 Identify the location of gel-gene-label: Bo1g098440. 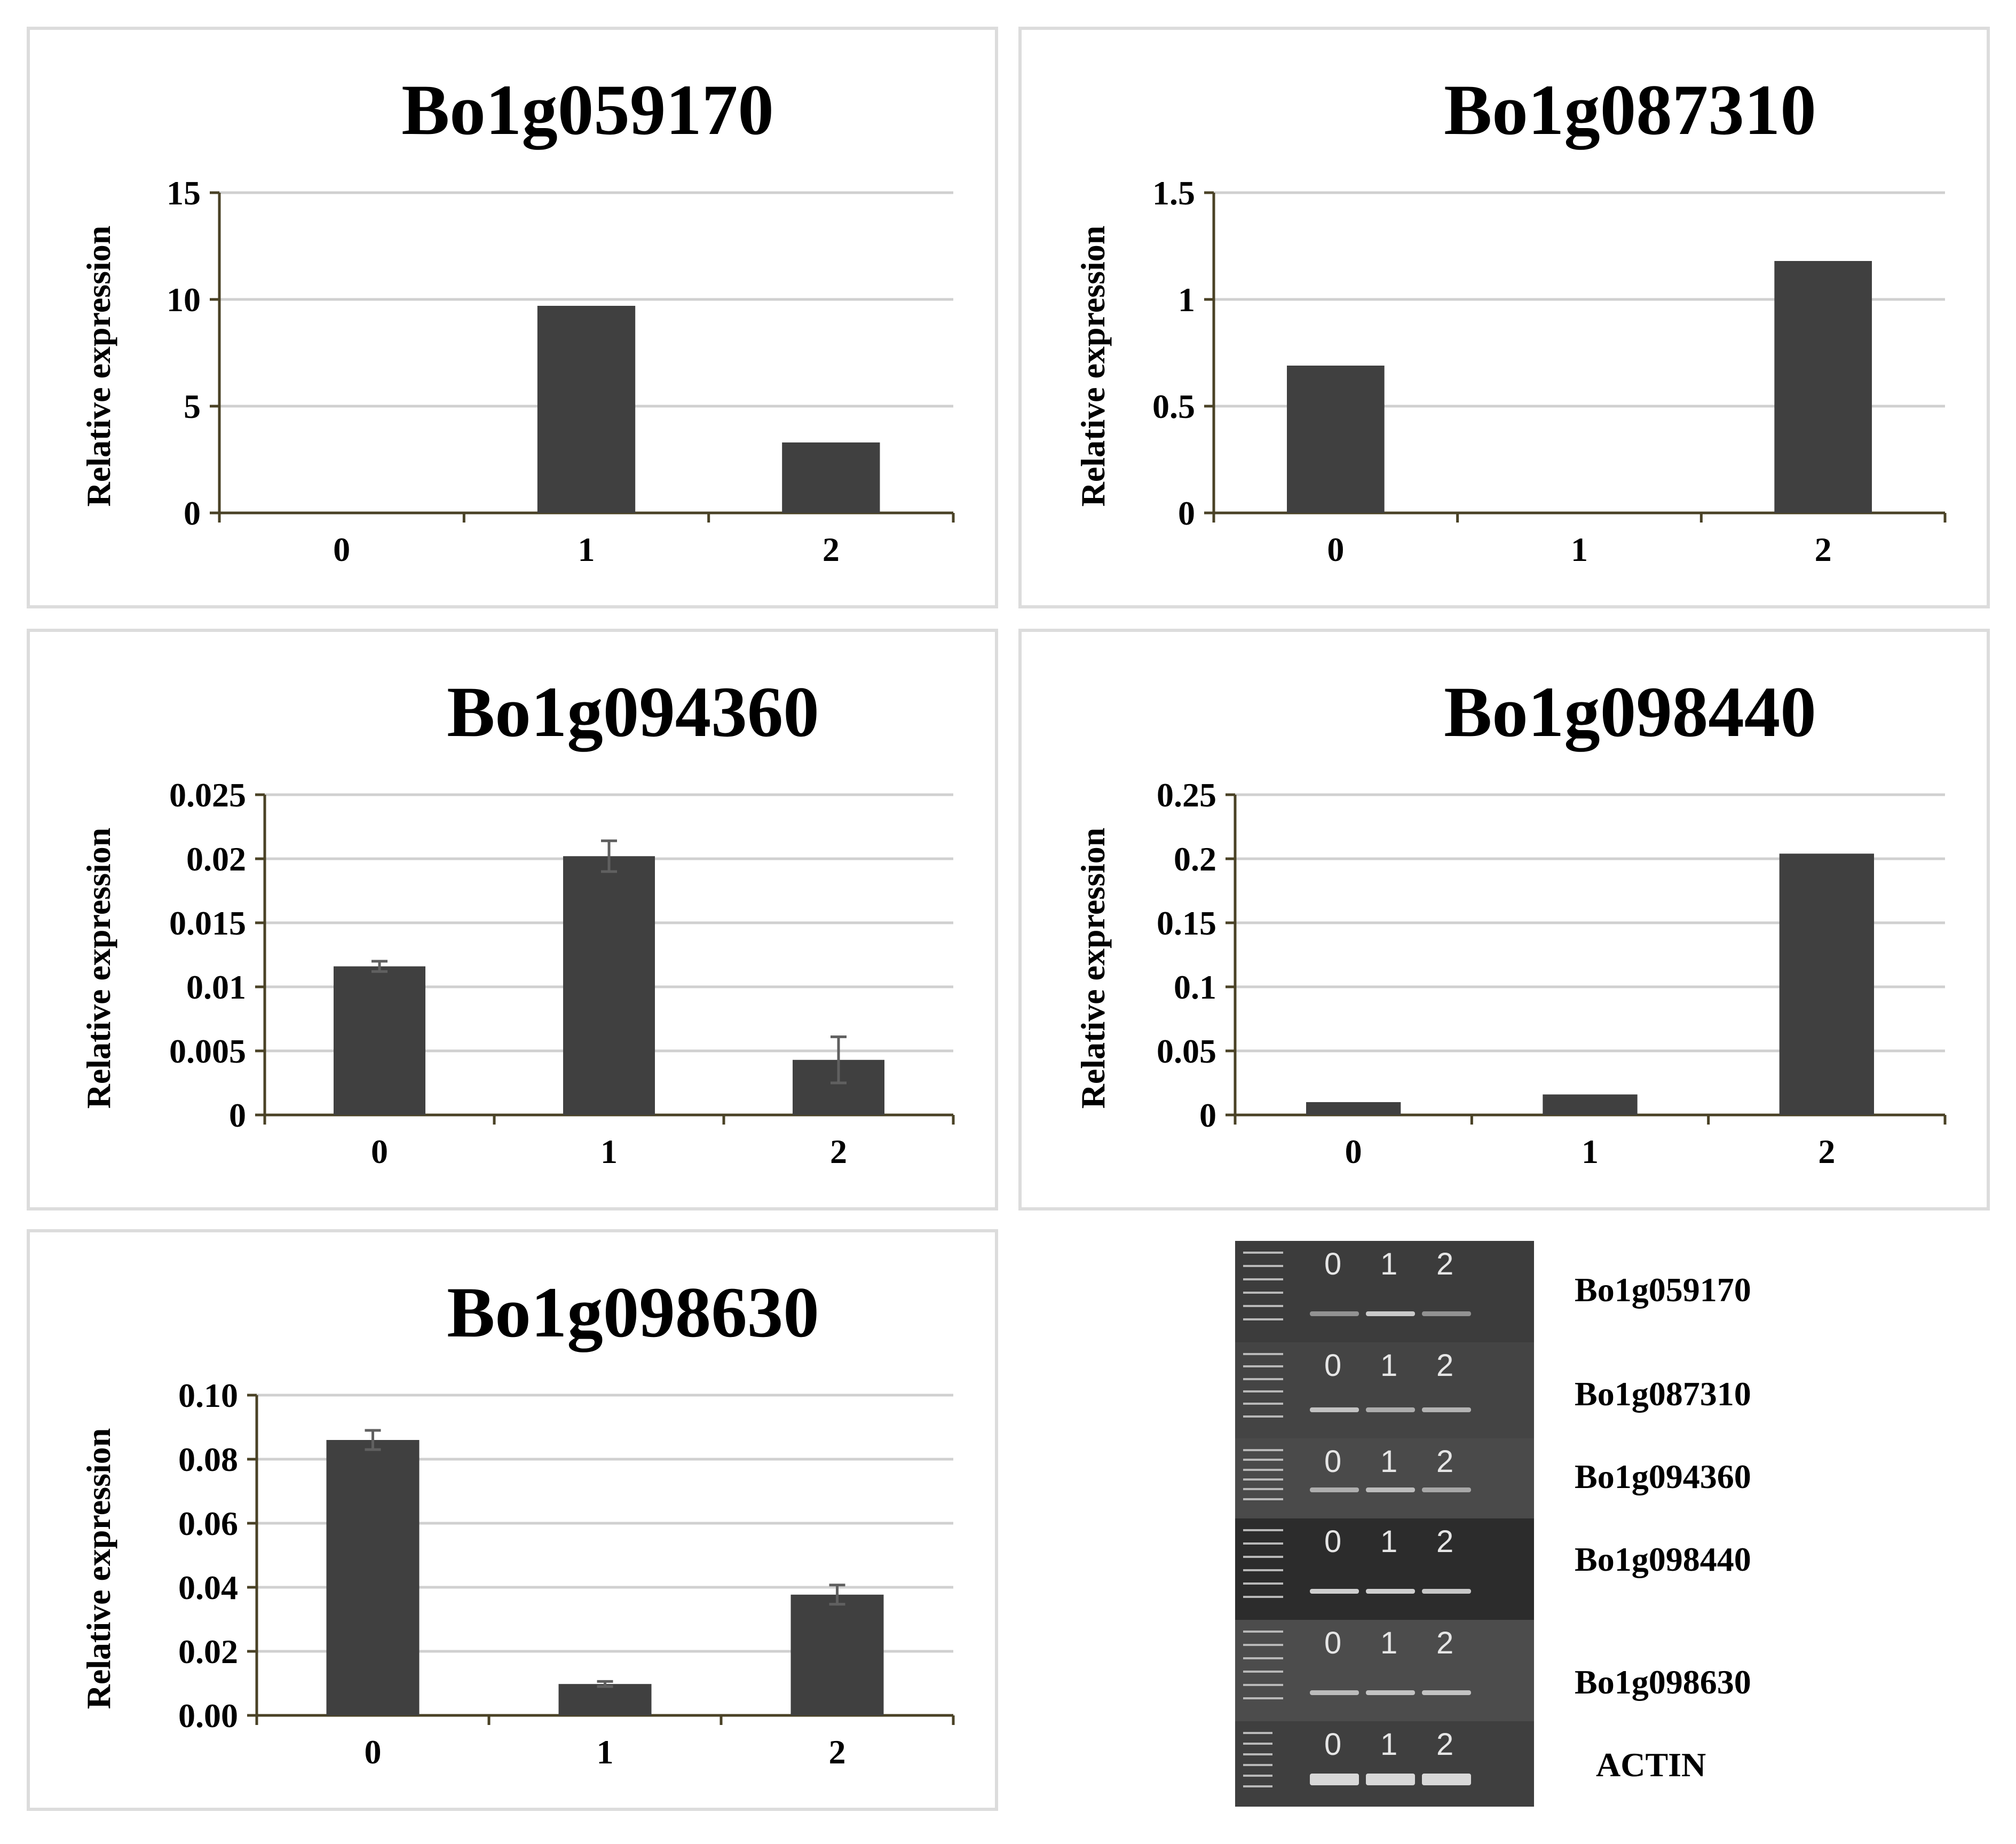
(1663, 1559).